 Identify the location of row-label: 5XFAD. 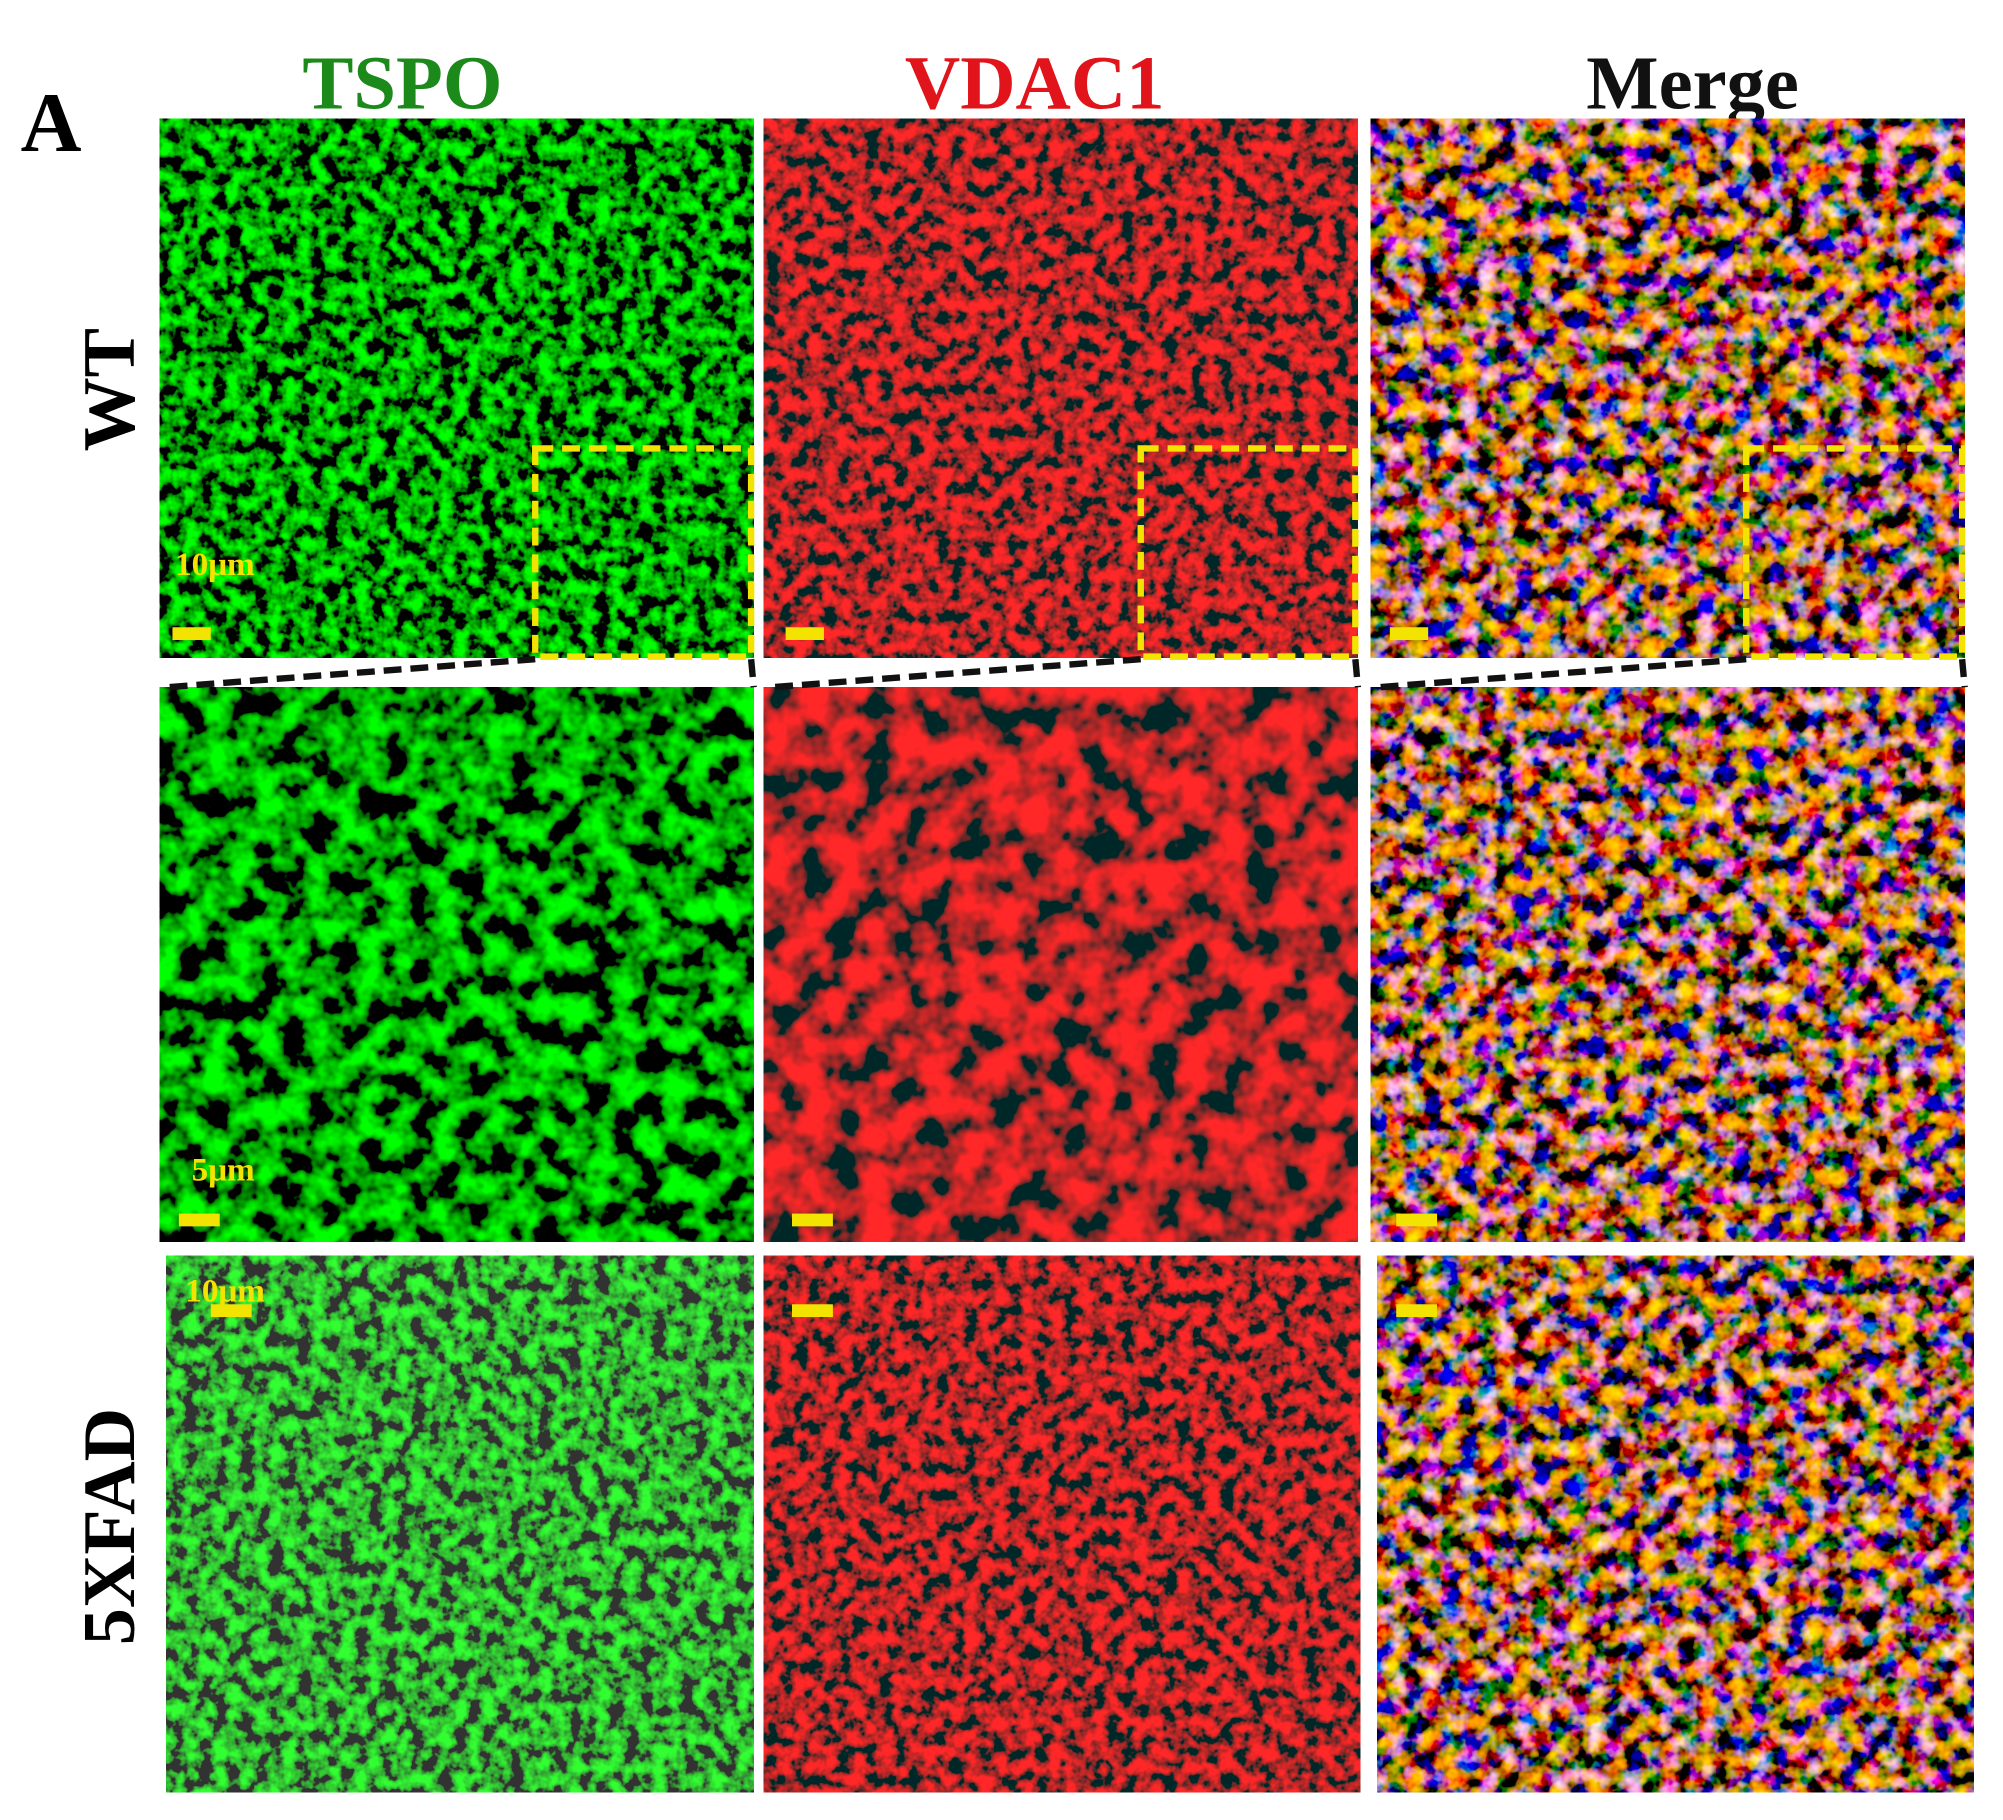
(110, 1526).